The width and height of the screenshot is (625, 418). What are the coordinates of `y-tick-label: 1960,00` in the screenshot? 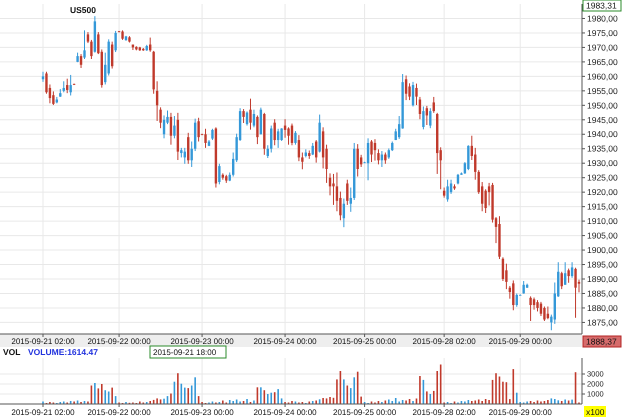 It's located at (602, 76).